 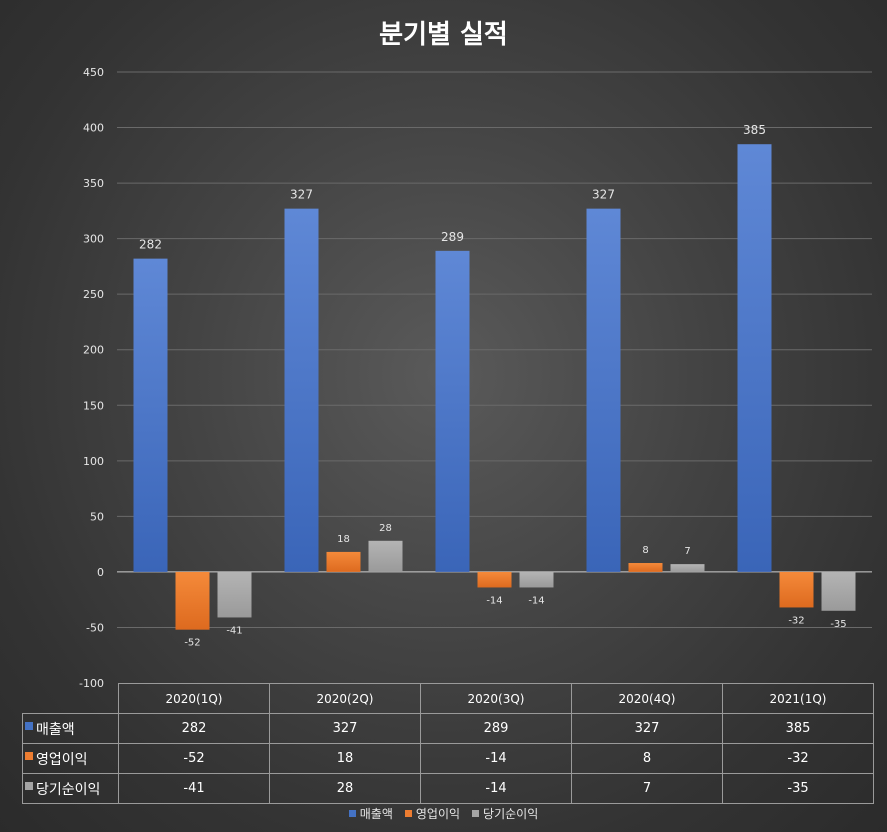 What do you see at coordinates (647, 758) in the screenshot?
I see `data-table-cell: 8` at bounding box center [647, 758].